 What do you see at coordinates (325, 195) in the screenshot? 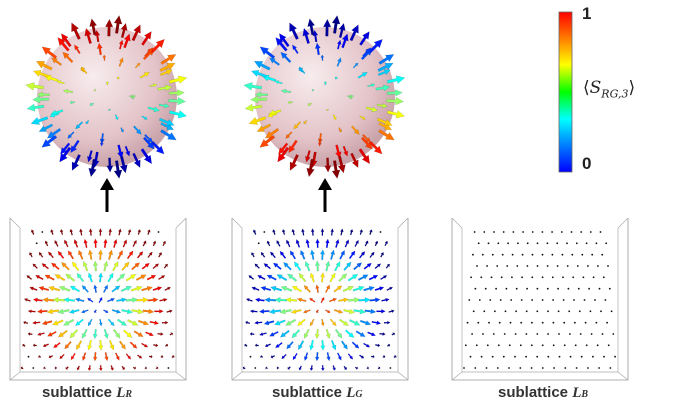
I see `mapping-arrow-G` at bounding box center [325, 195].